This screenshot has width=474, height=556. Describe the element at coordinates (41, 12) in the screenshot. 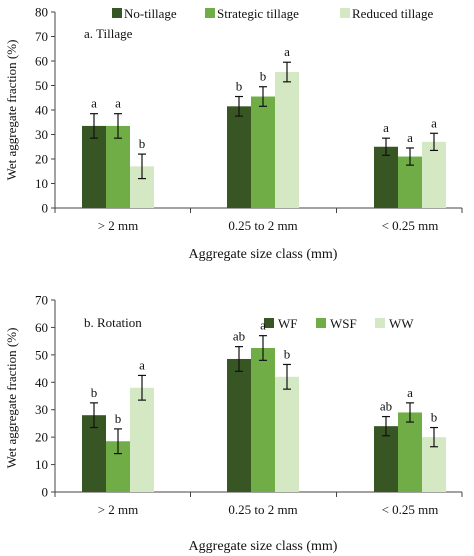

I see `y-tick-label: 80` at that location.